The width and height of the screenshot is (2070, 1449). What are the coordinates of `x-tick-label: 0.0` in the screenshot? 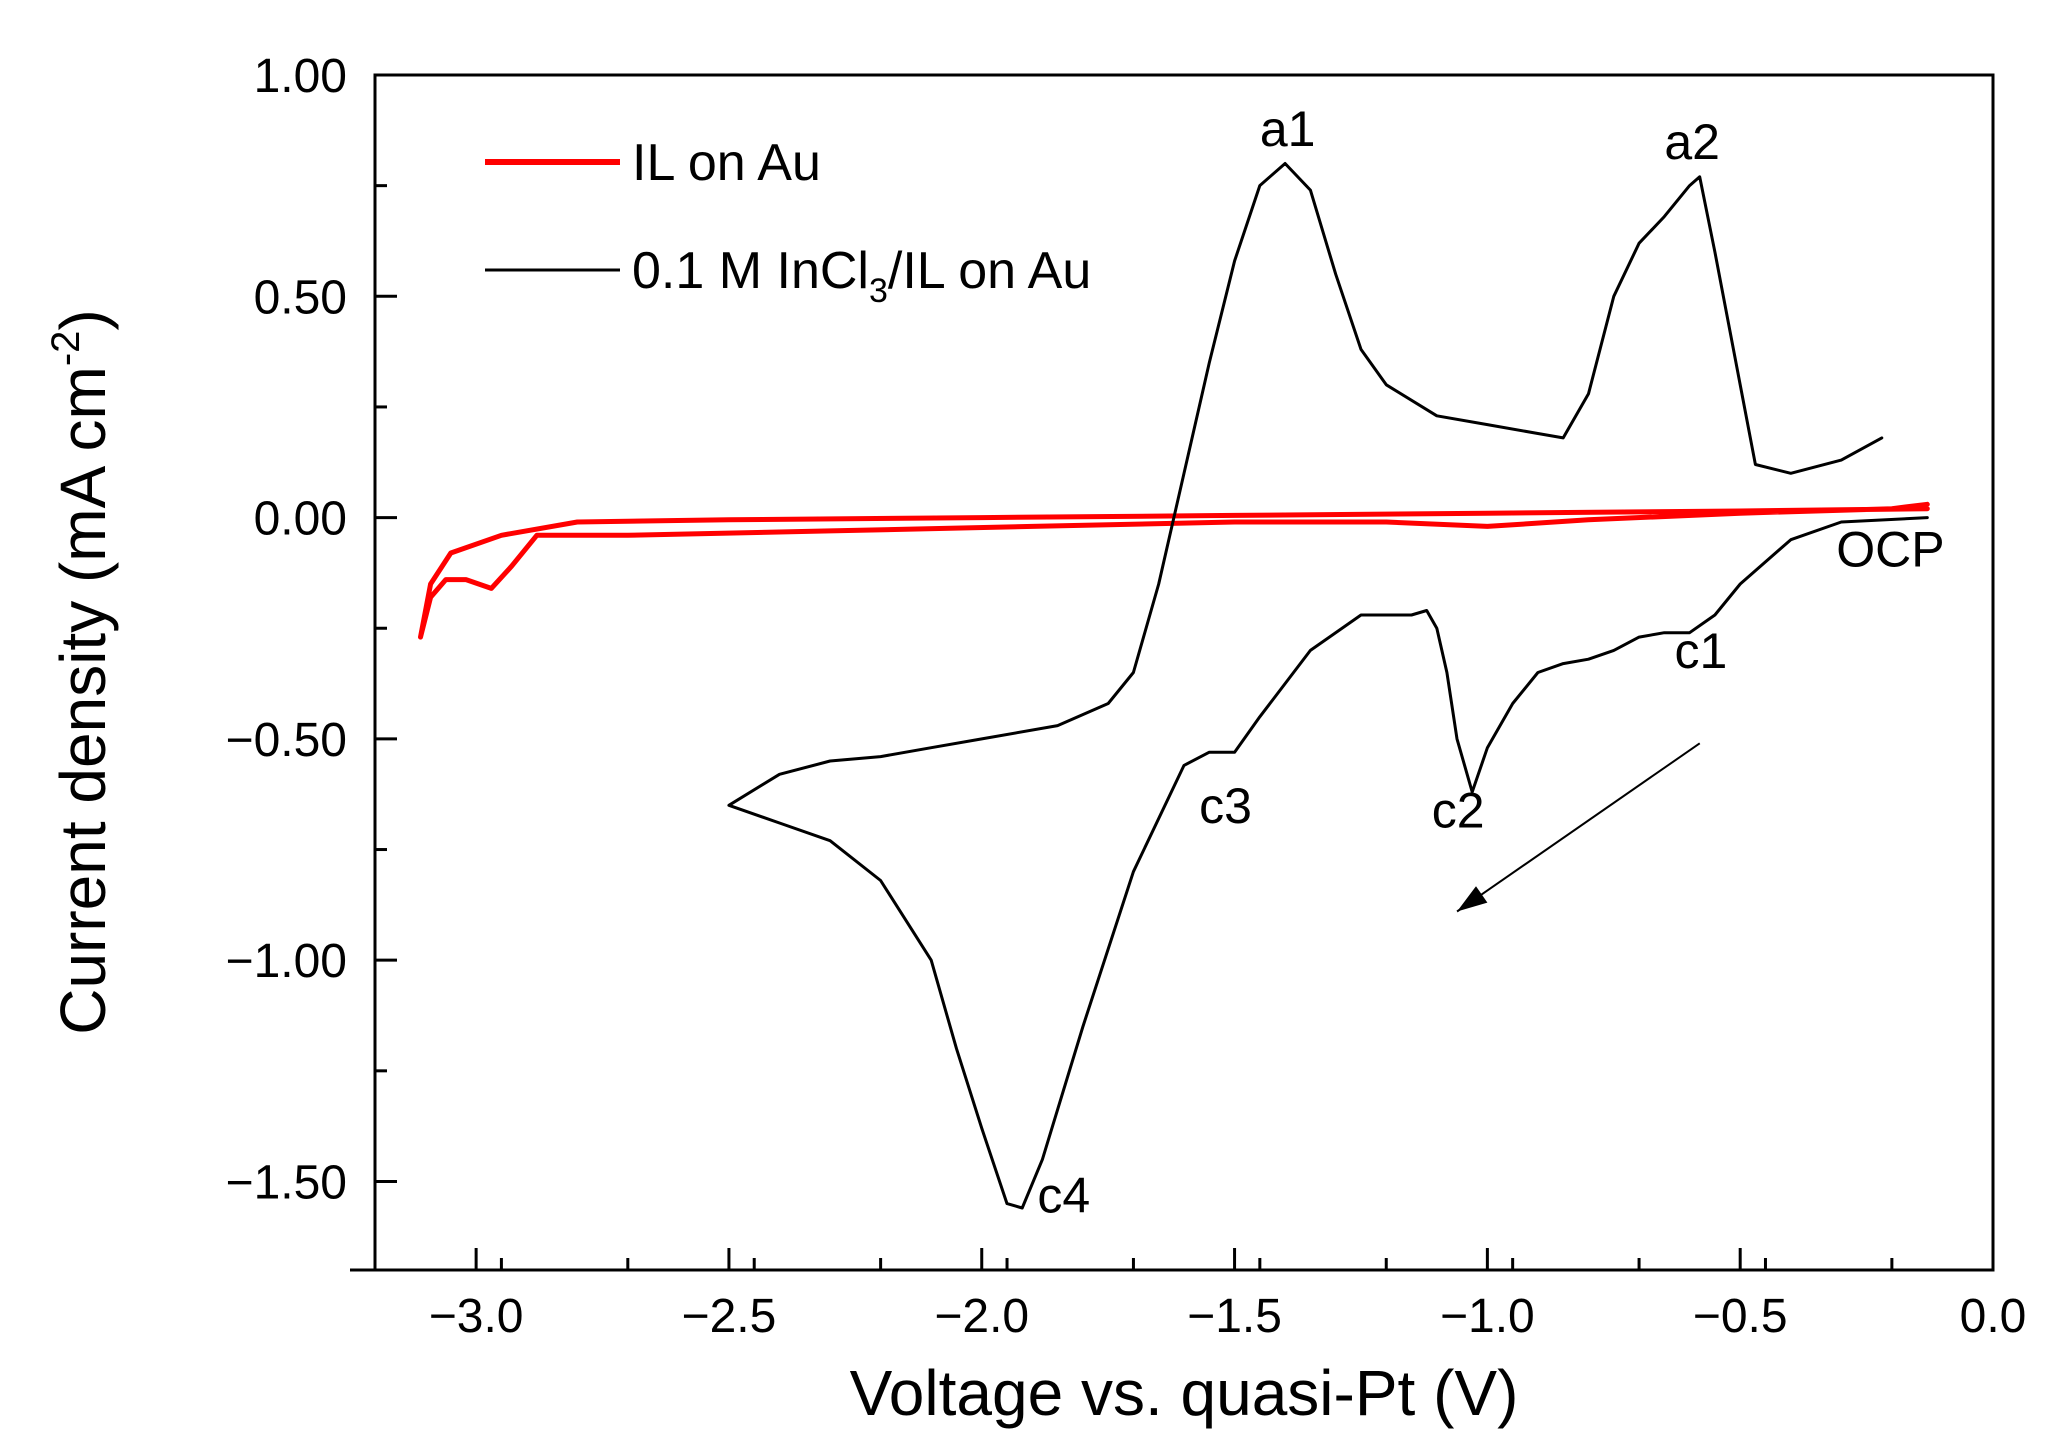 It's located at (1993, 1316).